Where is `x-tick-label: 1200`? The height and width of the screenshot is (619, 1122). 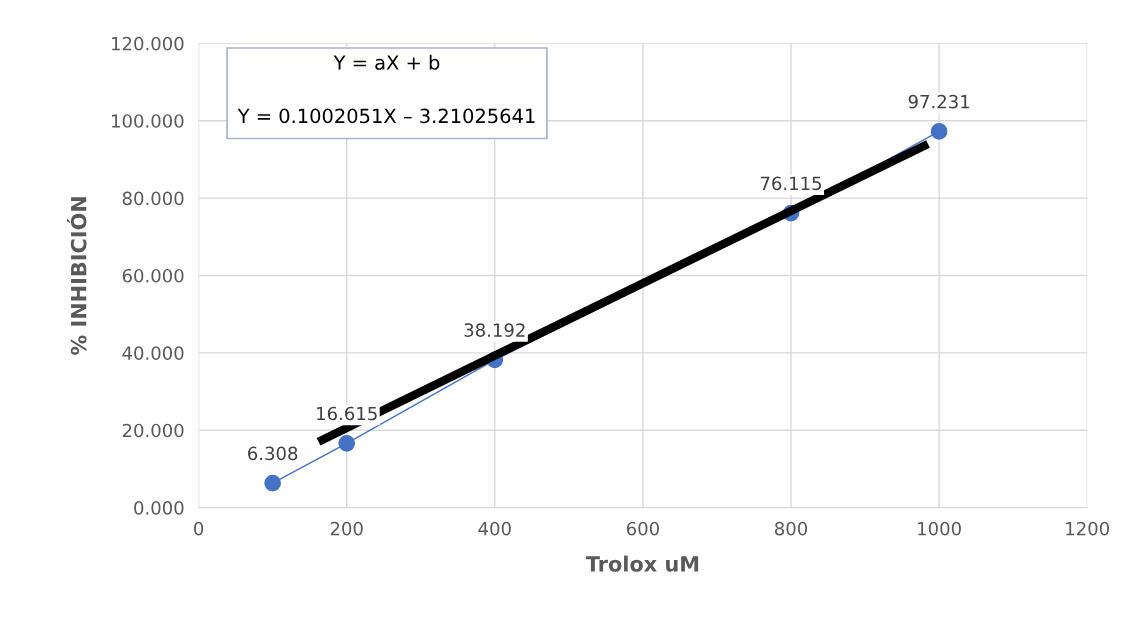 x-tick-label: 1200 is located at coordinates (1087, 528).